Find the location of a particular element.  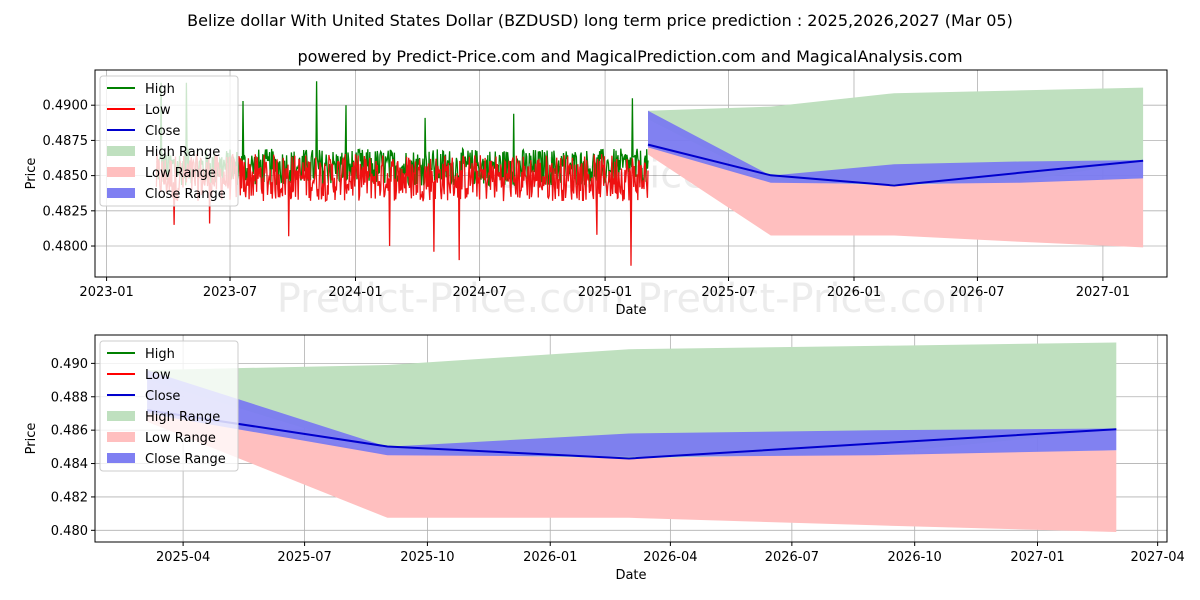

watermark-text-secondary: Predict-Price.com Predict-Price.com is located at coordinates (631, 299).